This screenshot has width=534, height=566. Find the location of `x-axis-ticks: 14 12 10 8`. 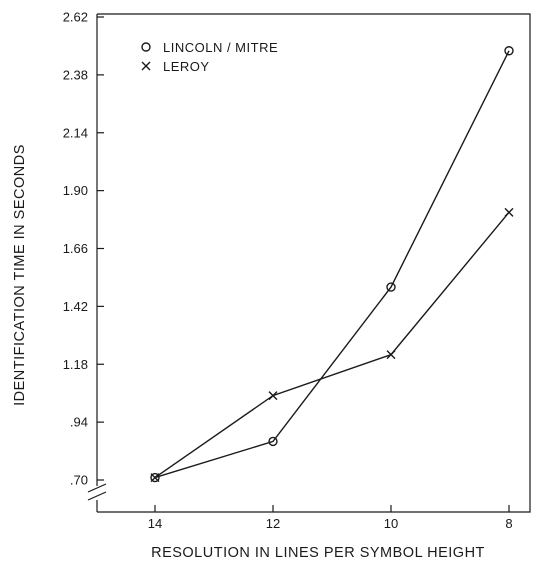

x-axis-ticks: 14 12 10 8 is located at coordinates (330, 518).